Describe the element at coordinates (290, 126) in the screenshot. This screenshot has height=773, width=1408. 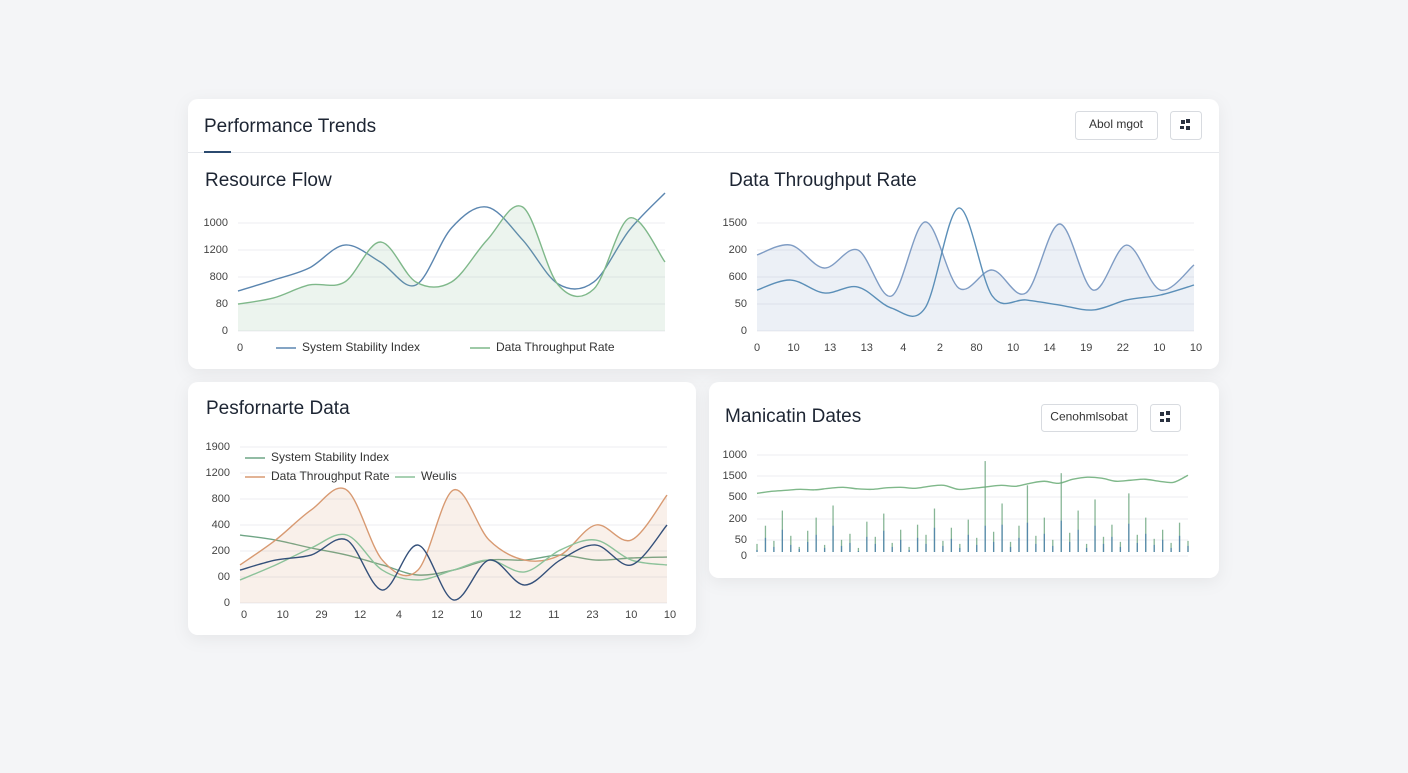
I see `page-title: Performance Trends` at that location.